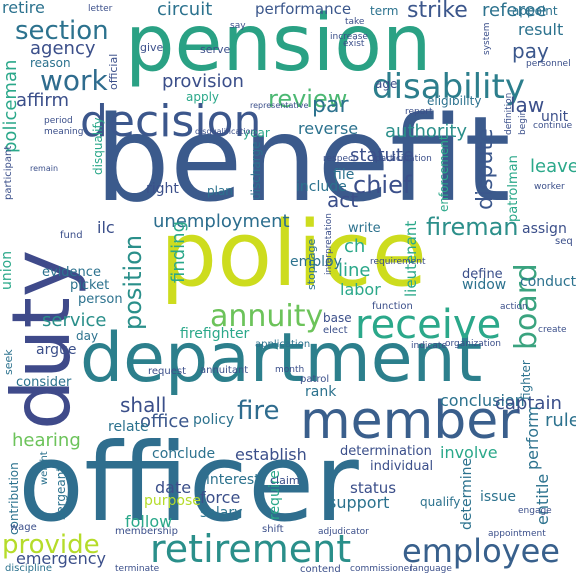 The height and width of the screenshot is (576, 576). I want to click on word-annuity: annuity, so click(267, 316).